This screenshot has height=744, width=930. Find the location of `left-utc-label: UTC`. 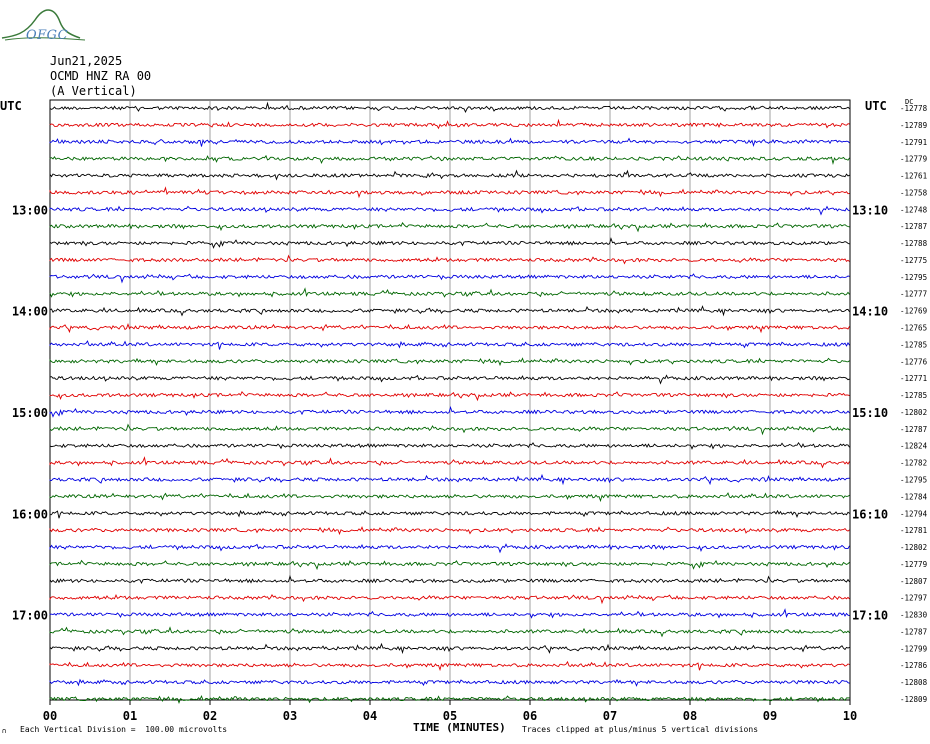

left-utc-label: UTC is located at coordinates (11, 106).